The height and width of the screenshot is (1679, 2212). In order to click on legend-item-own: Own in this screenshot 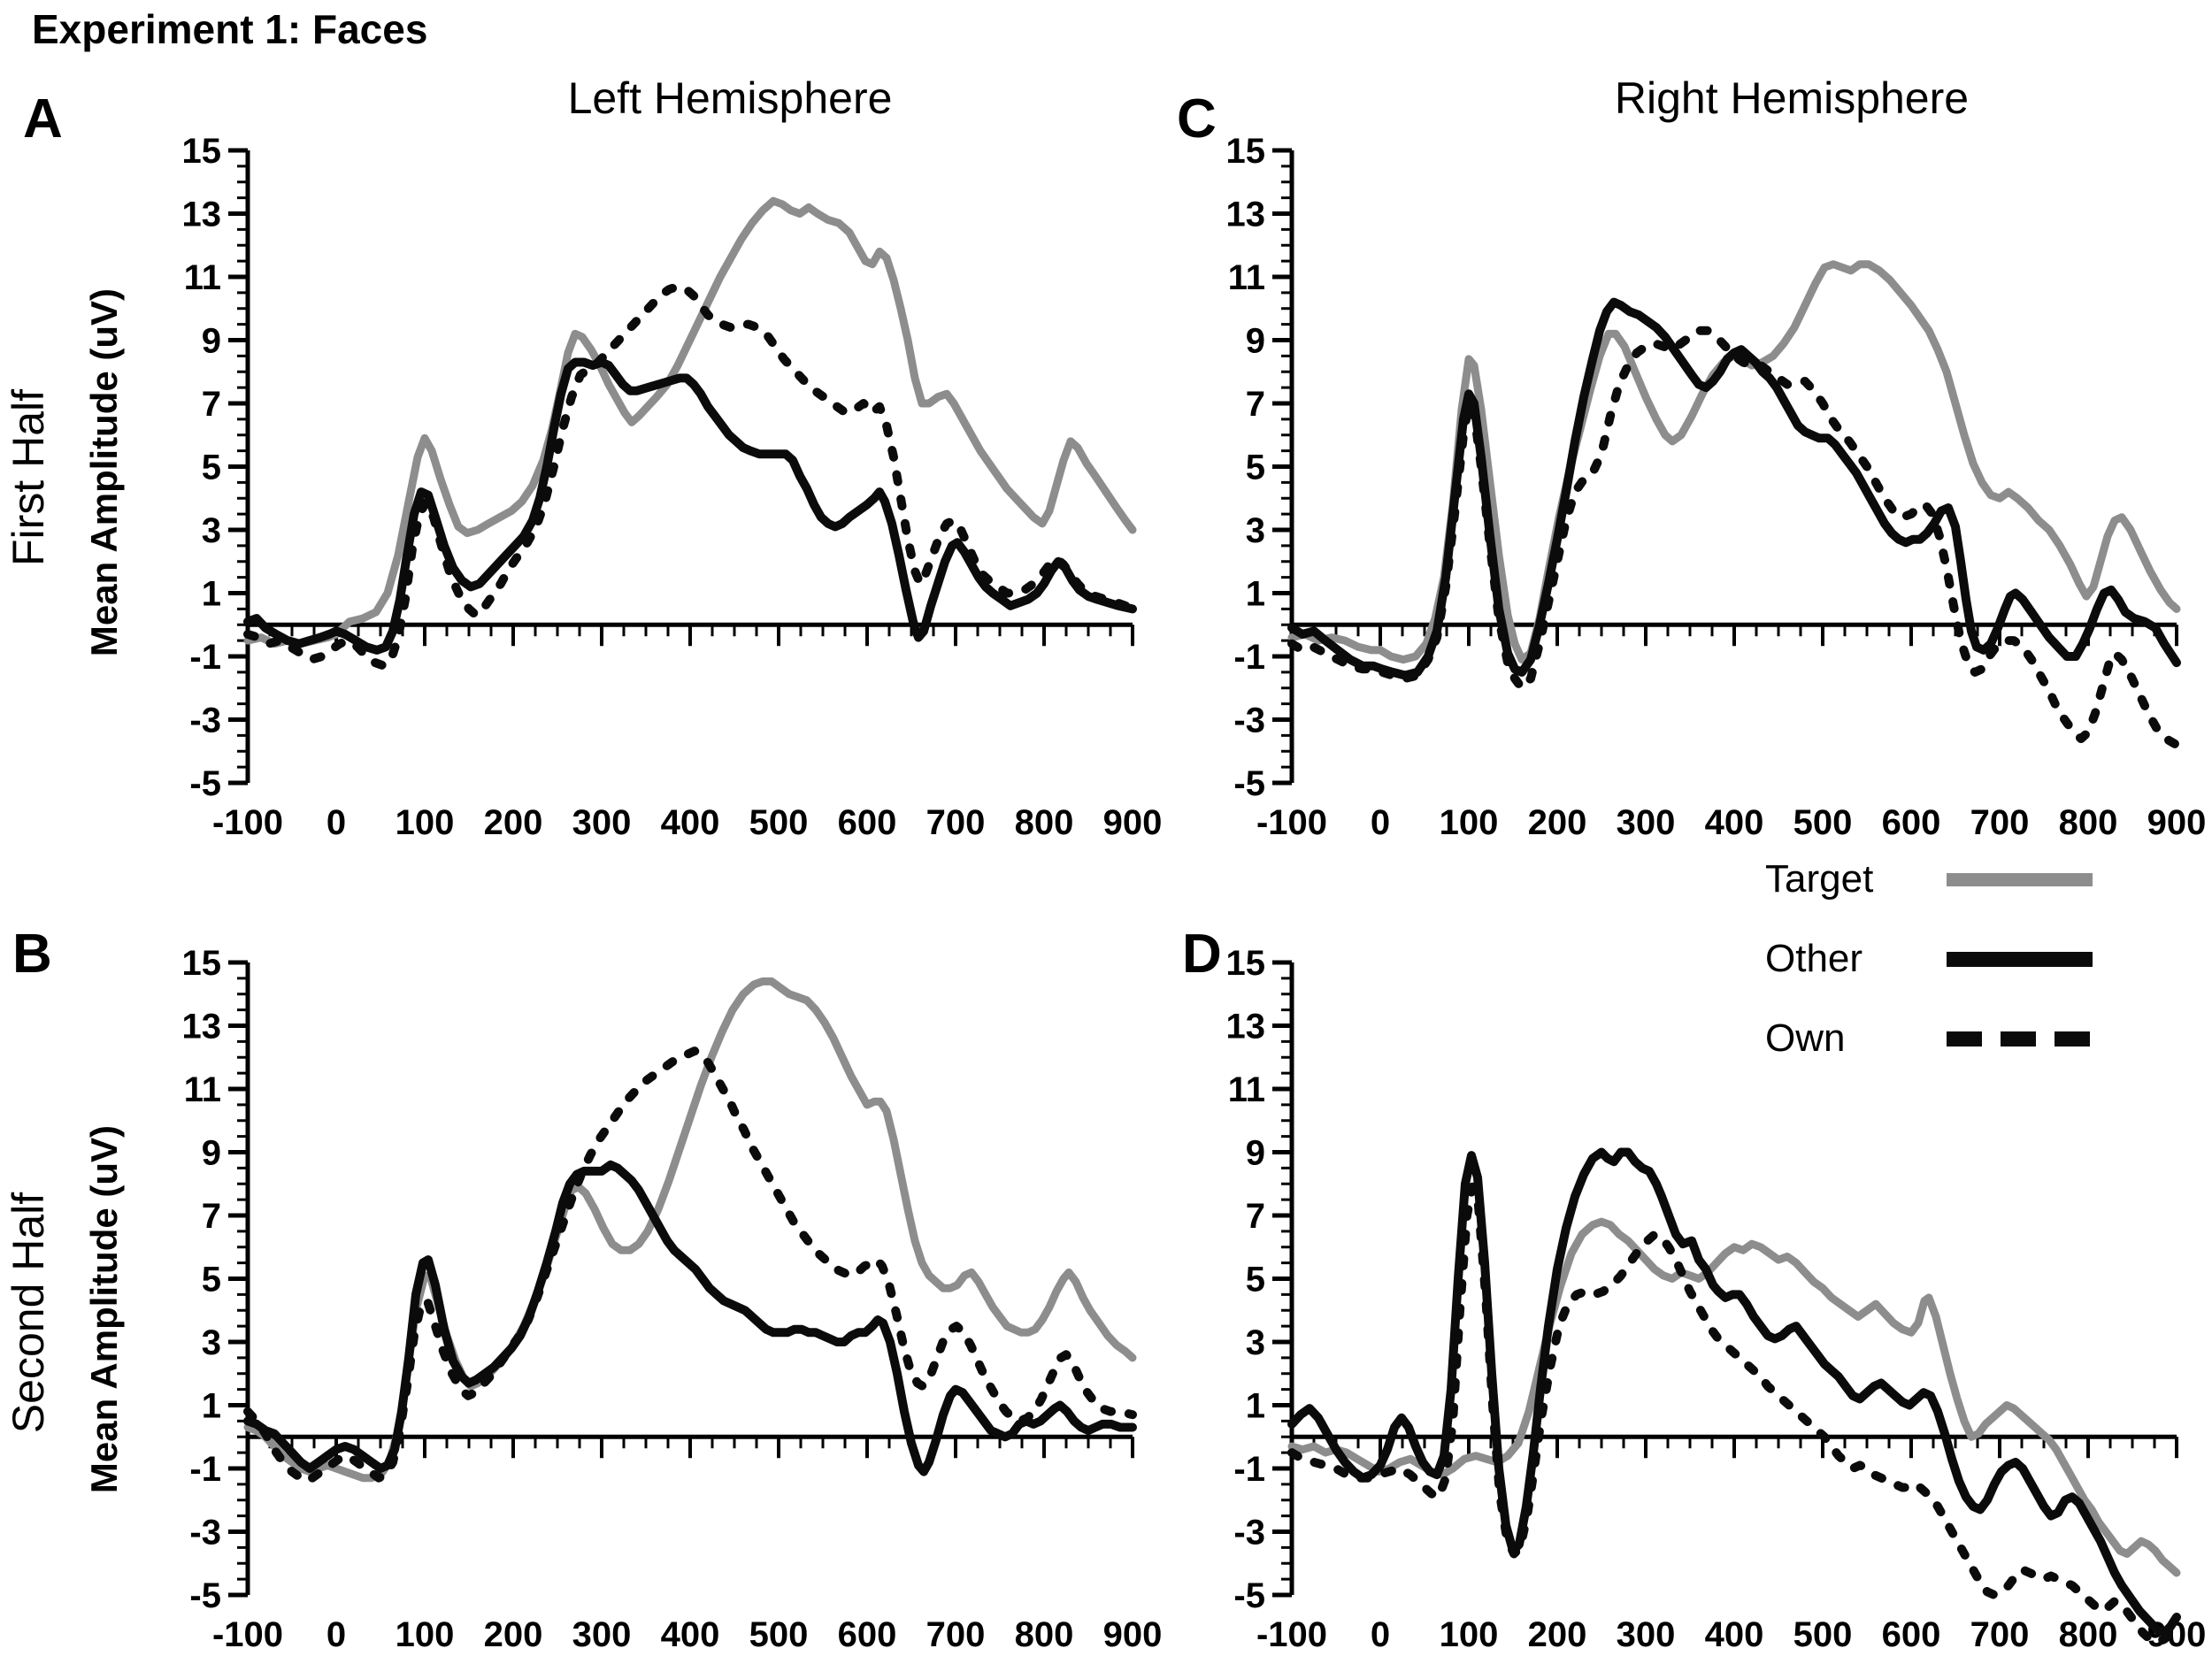, I will do `click(1929, 1038)`.